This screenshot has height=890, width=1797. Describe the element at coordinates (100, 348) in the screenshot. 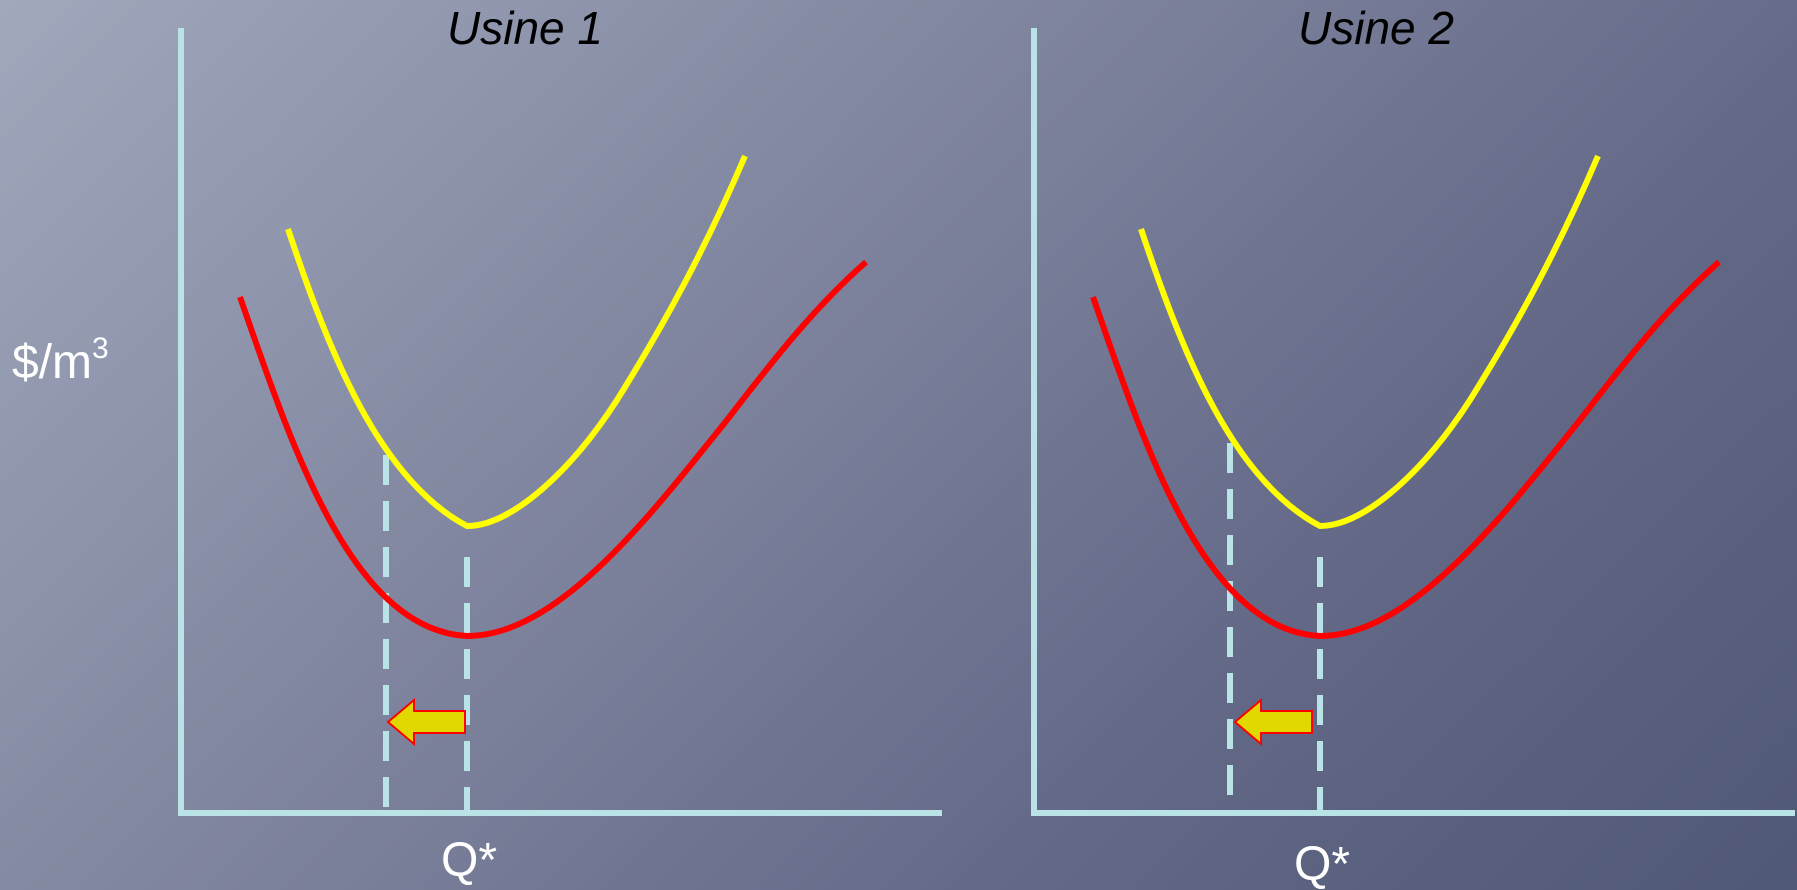

I see `y-axis-label-superscript: 3` at that location.